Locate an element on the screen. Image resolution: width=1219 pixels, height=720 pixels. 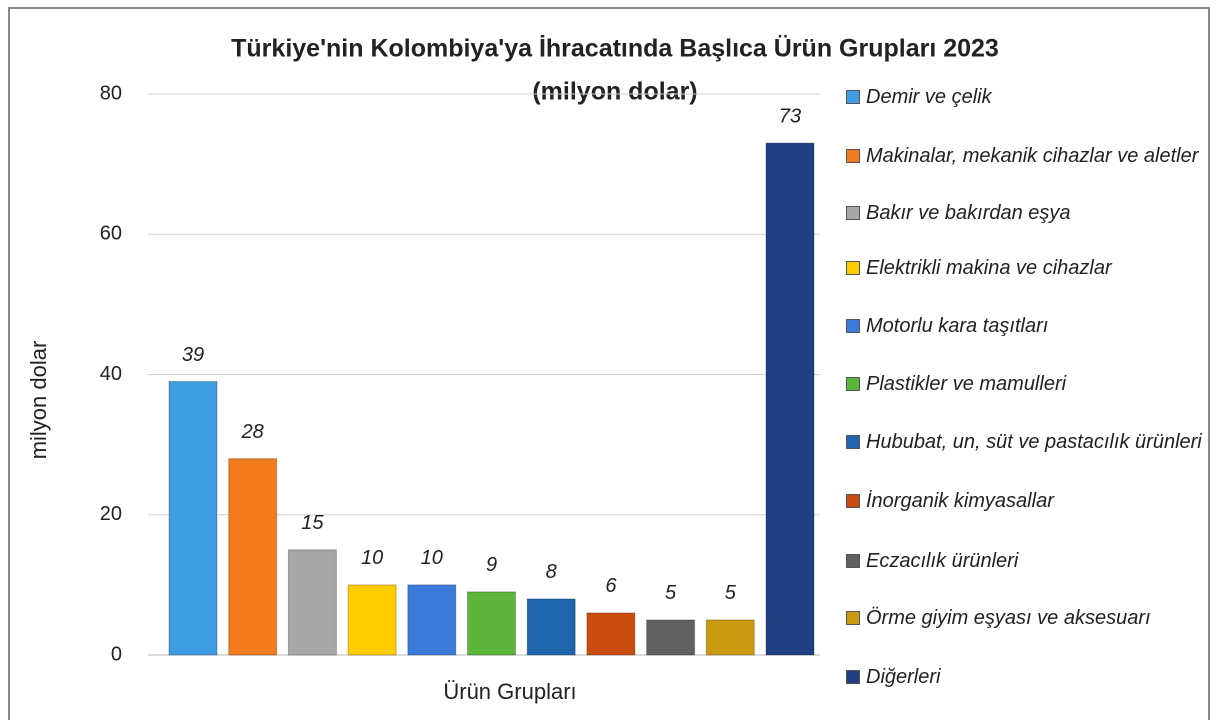
legend-item: Hububat, un, süt ve pastacılık ürünleri is located at coordinates (1026, 442).